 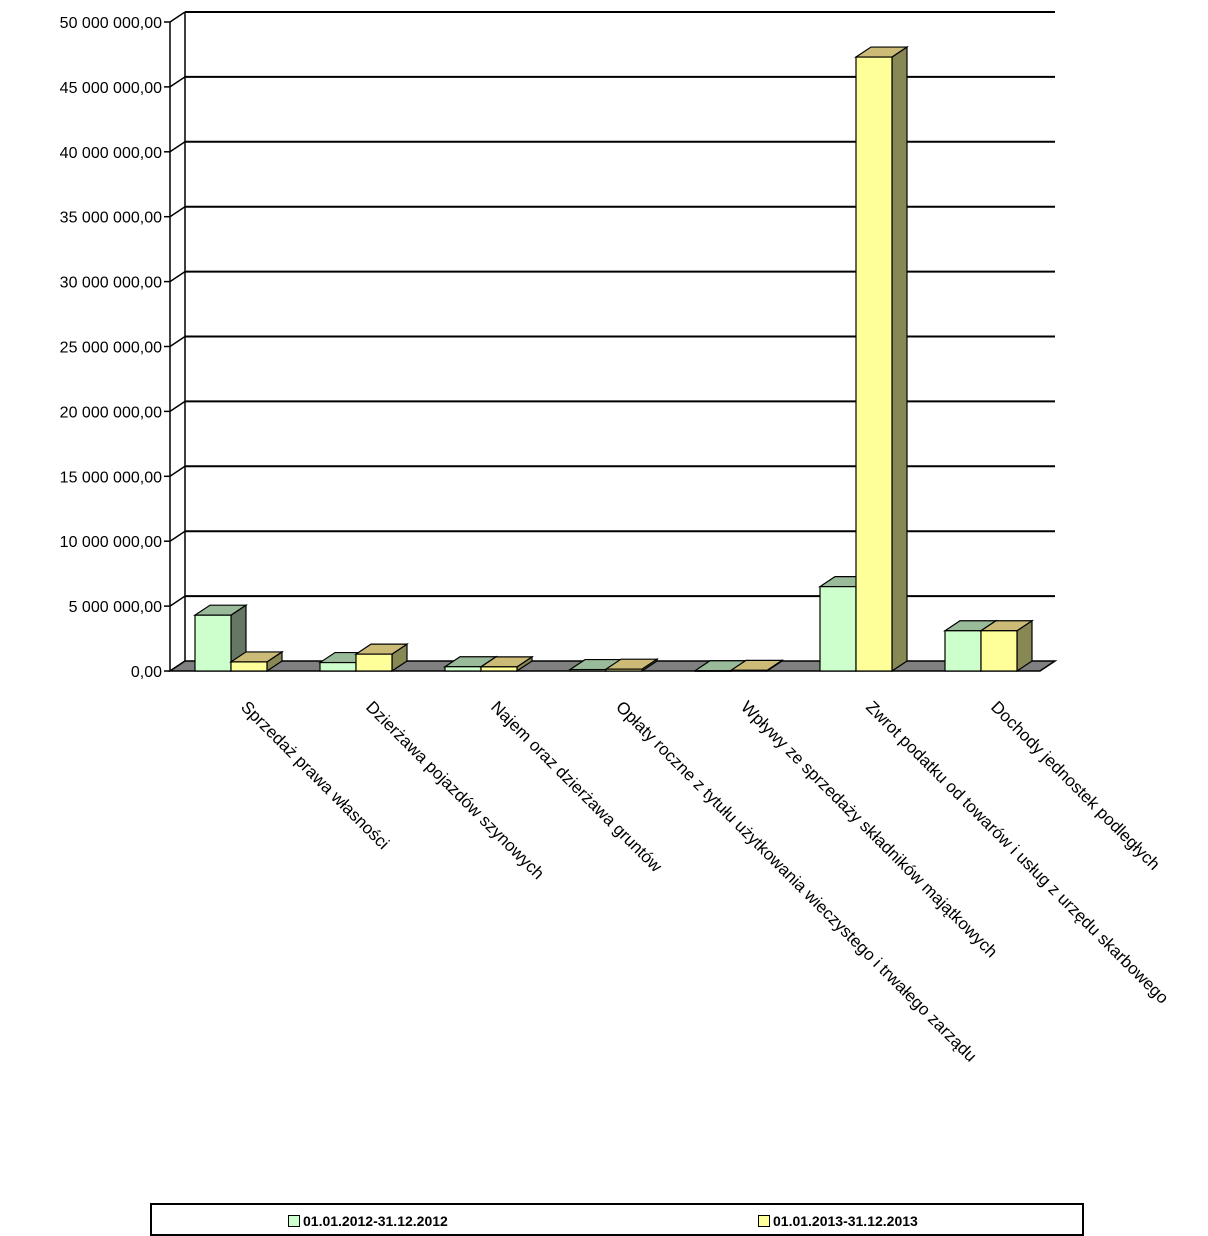 I want to click on y-tick-label-0: 0,00, so click(x=146, y=672).